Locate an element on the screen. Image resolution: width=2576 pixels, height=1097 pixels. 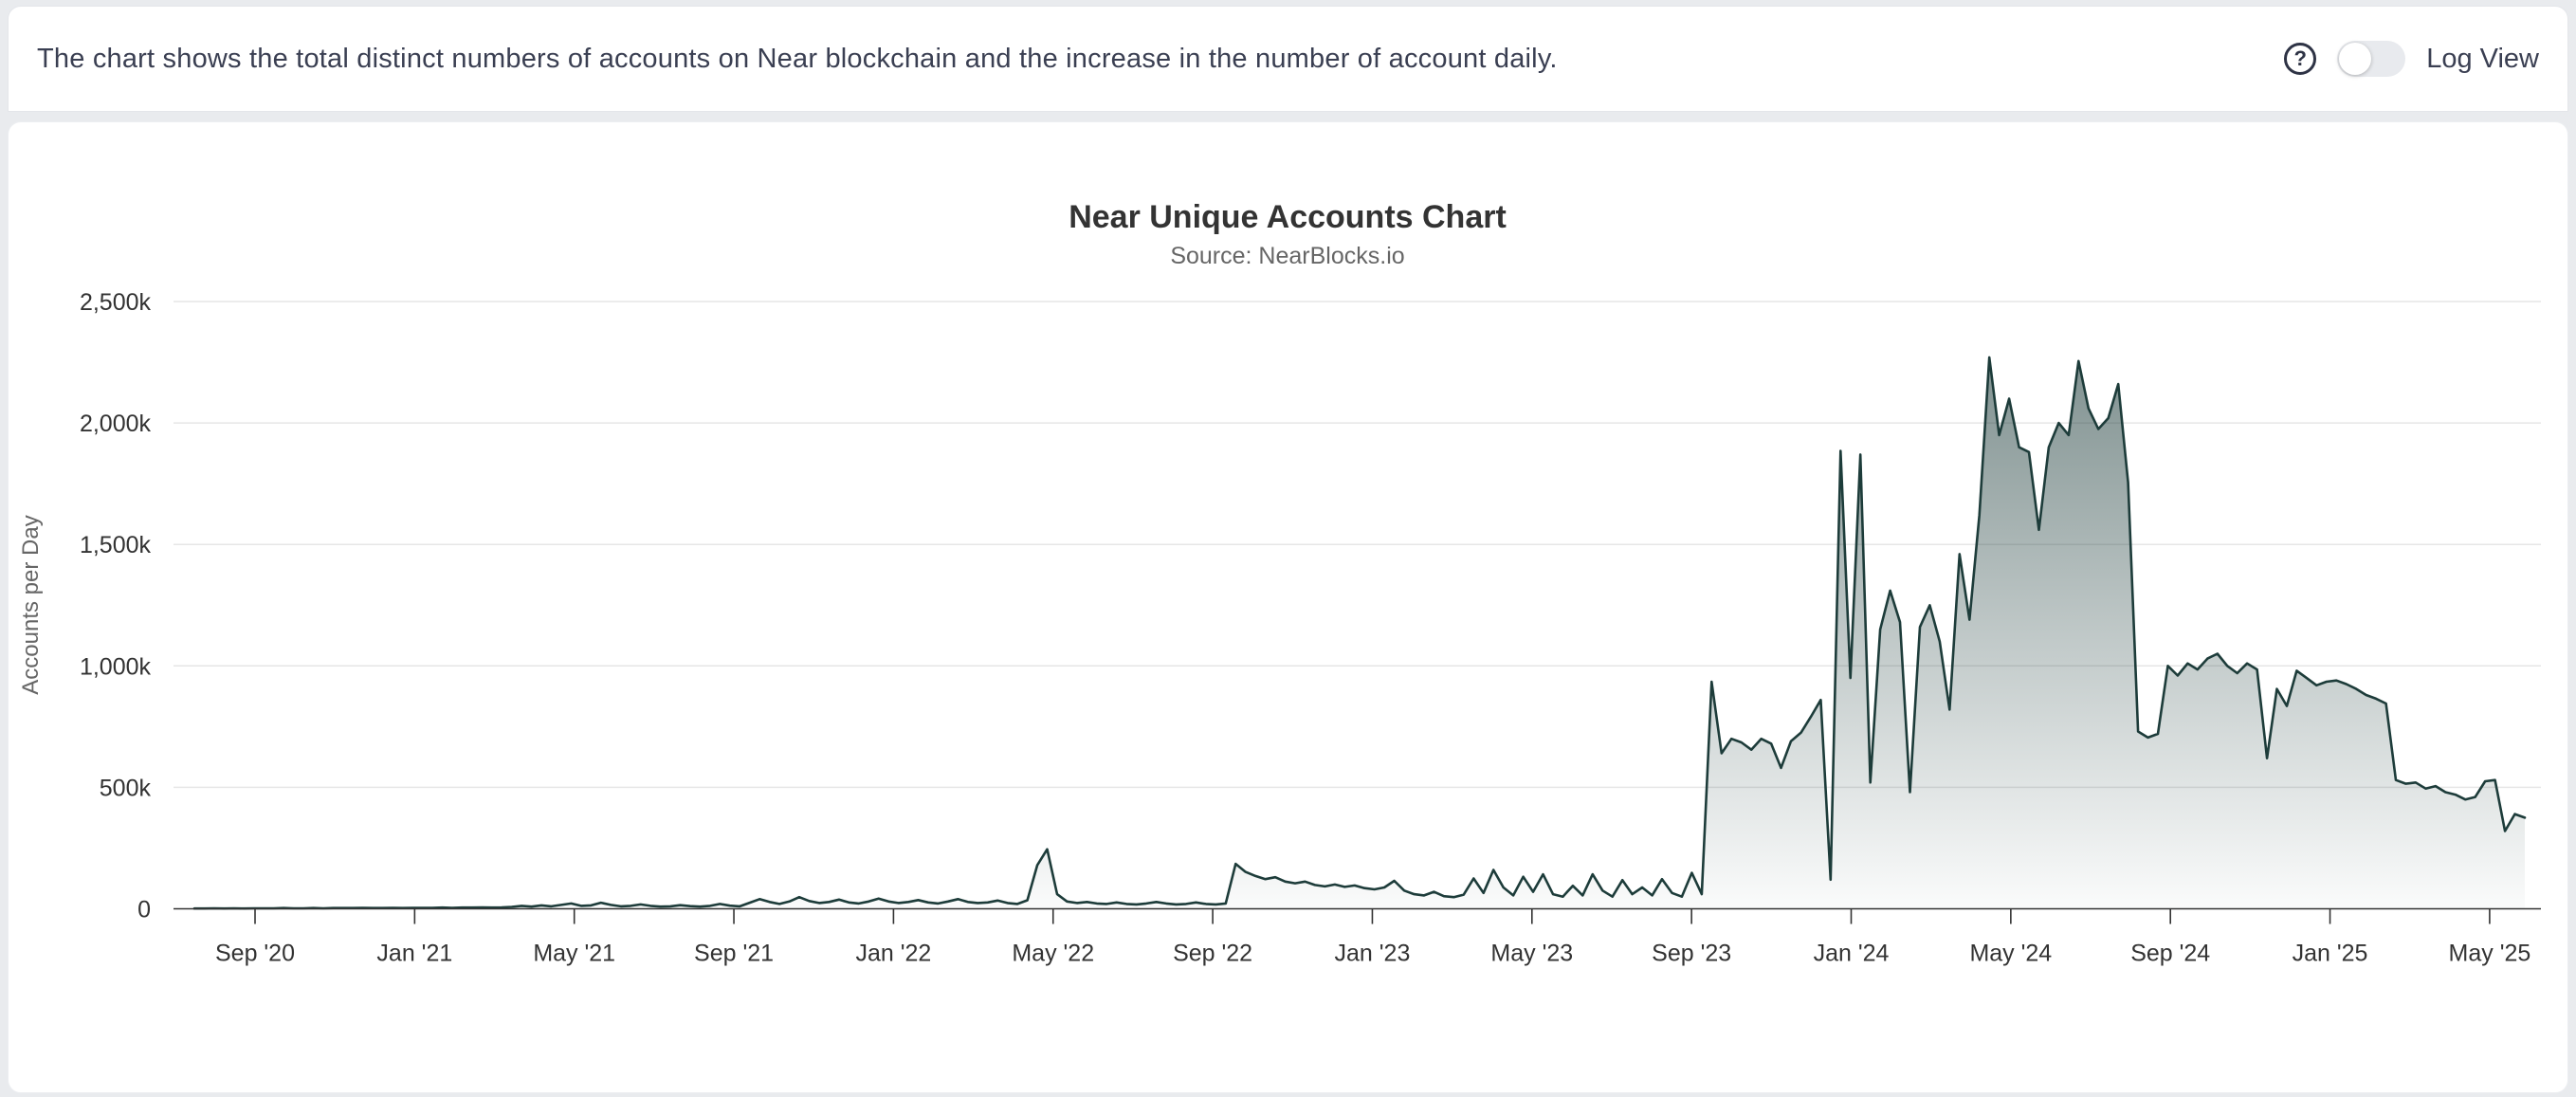
x-axis-tick-label: Jan '25 is located at coordinates (2330, 954).